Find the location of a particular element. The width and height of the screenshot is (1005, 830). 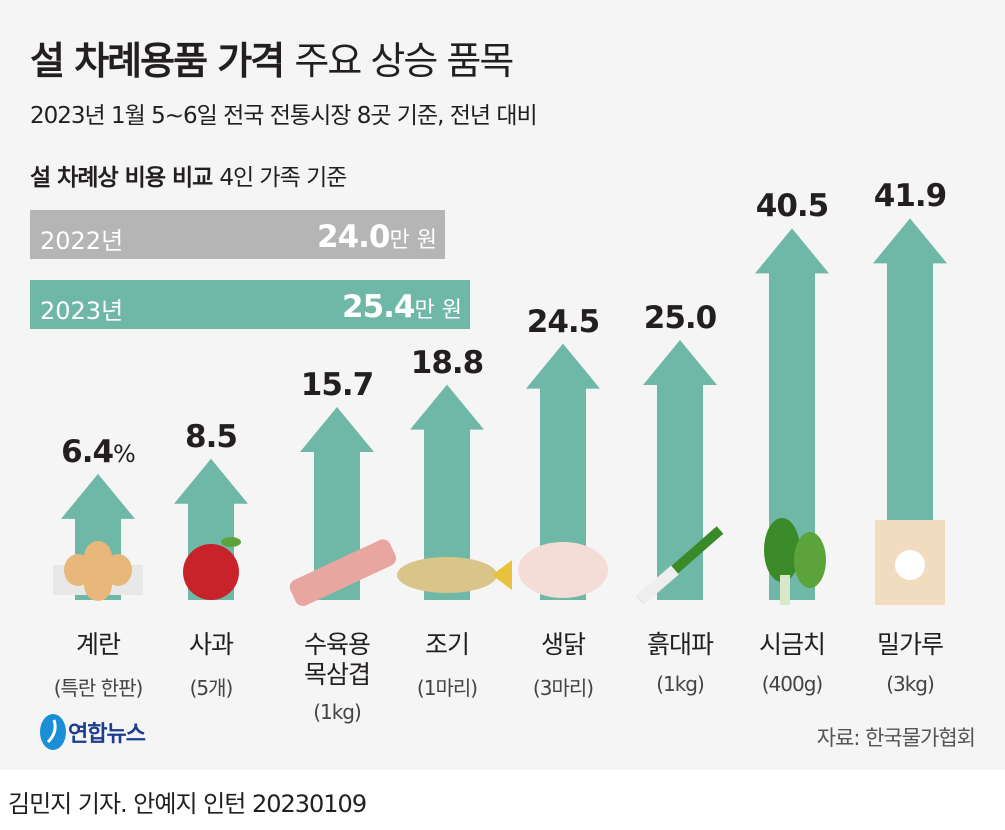

value-number: 18.8 is located at coordinates (447, 362).